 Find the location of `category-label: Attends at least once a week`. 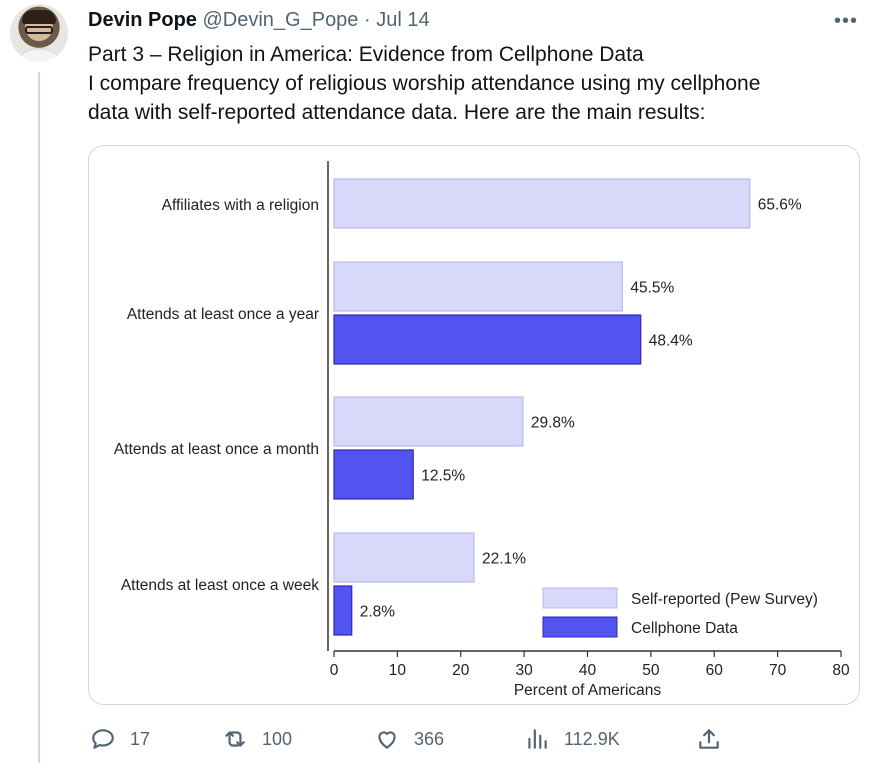

category-label: Attends at least once a week is located at coordinates (220, 585).